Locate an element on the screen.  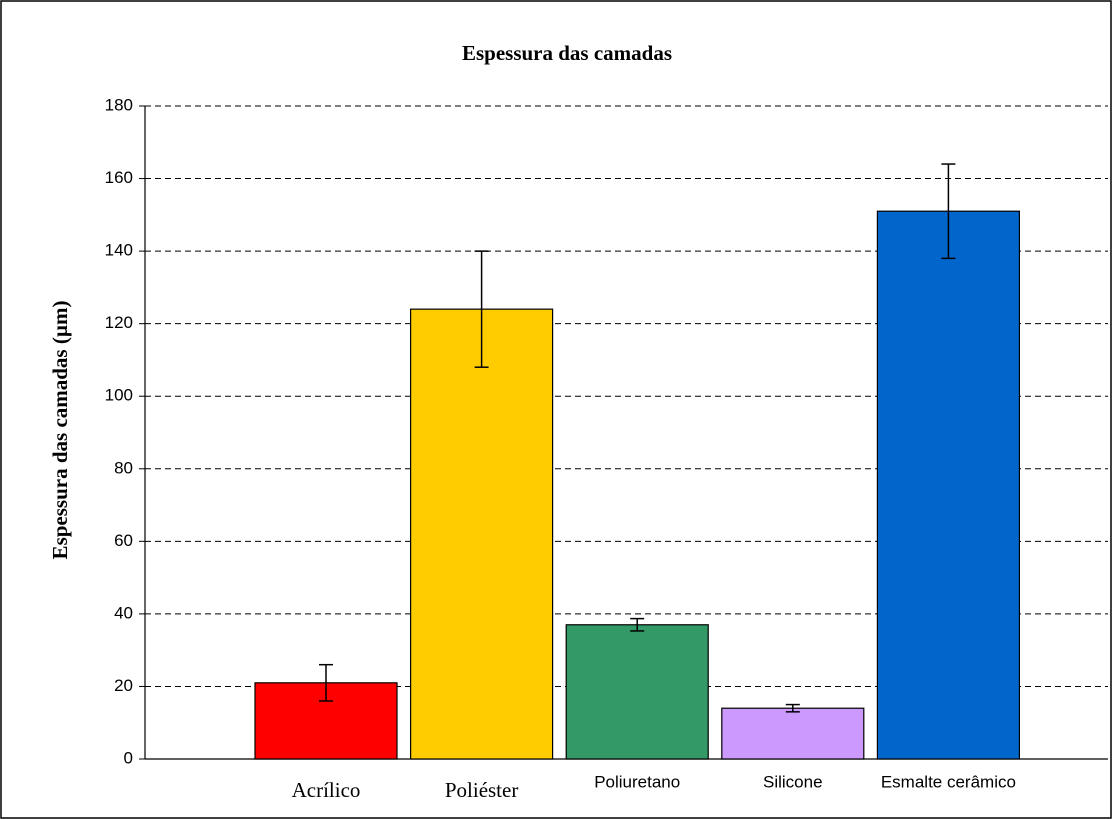
y-tick-label: 160 is located at coordinates (119, 177).